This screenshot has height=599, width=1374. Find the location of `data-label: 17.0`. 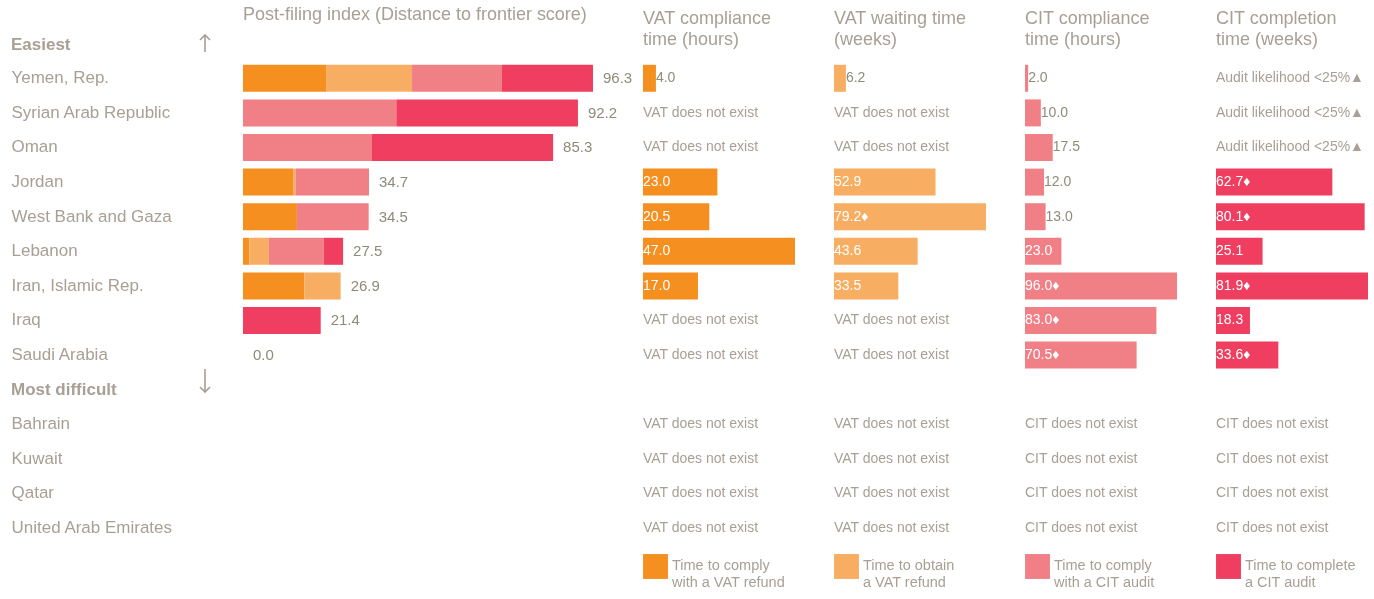

data-label: 17.0 is located at coordinates (657, 284).